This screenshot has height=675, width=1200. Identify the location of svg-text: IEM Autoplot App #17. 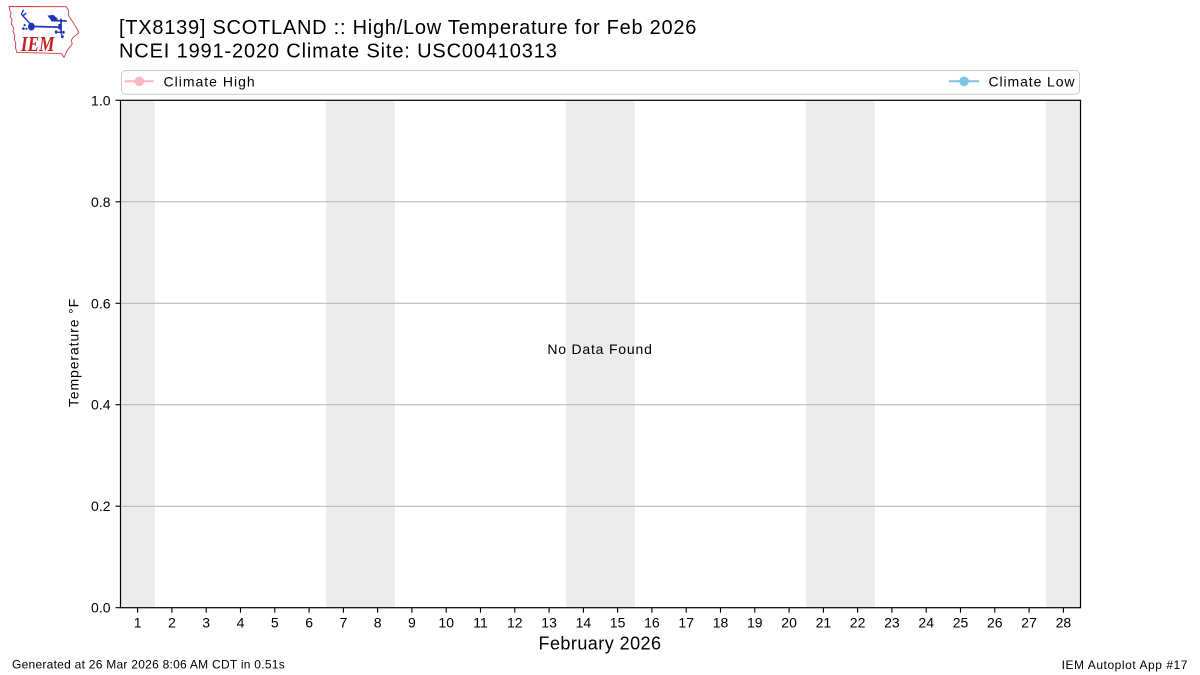
(1125, 665).